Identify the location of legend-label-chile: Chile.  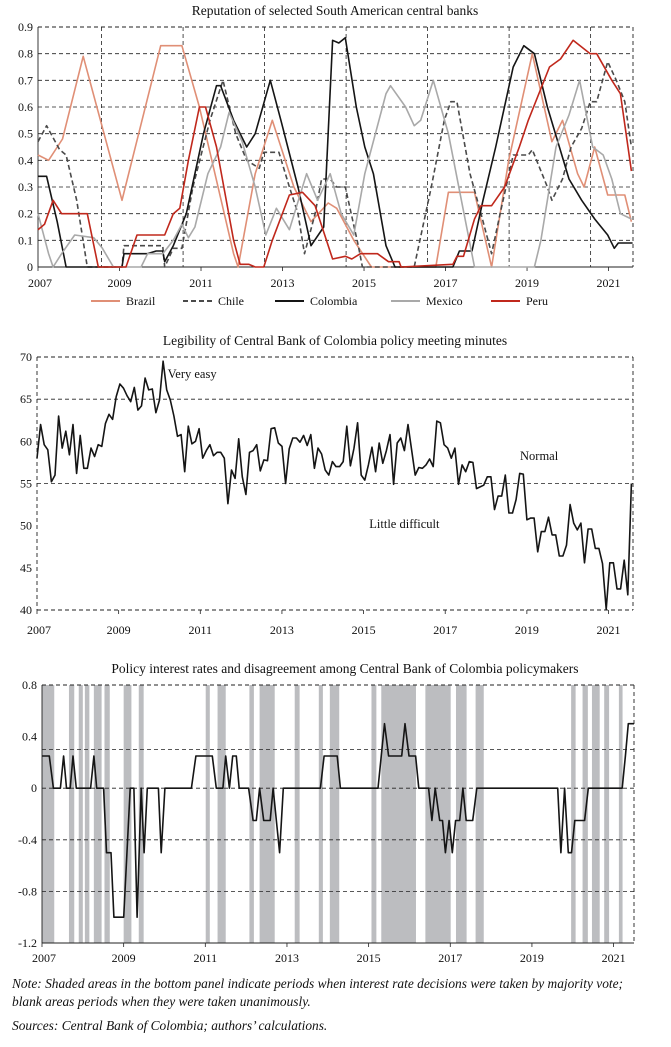
(231, 301).